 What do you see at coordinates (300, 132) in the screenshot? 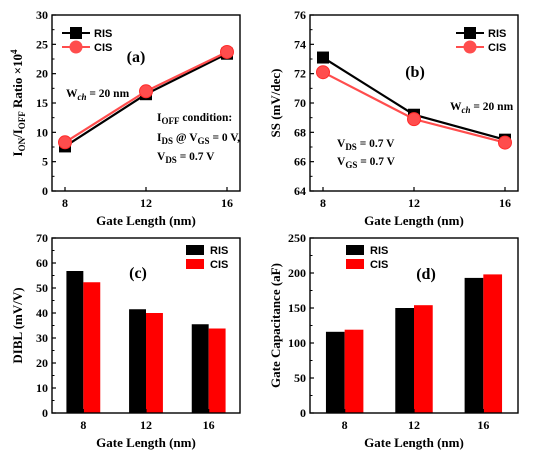
I see `y-tick-label: 68` at bounding box center [300, 132].